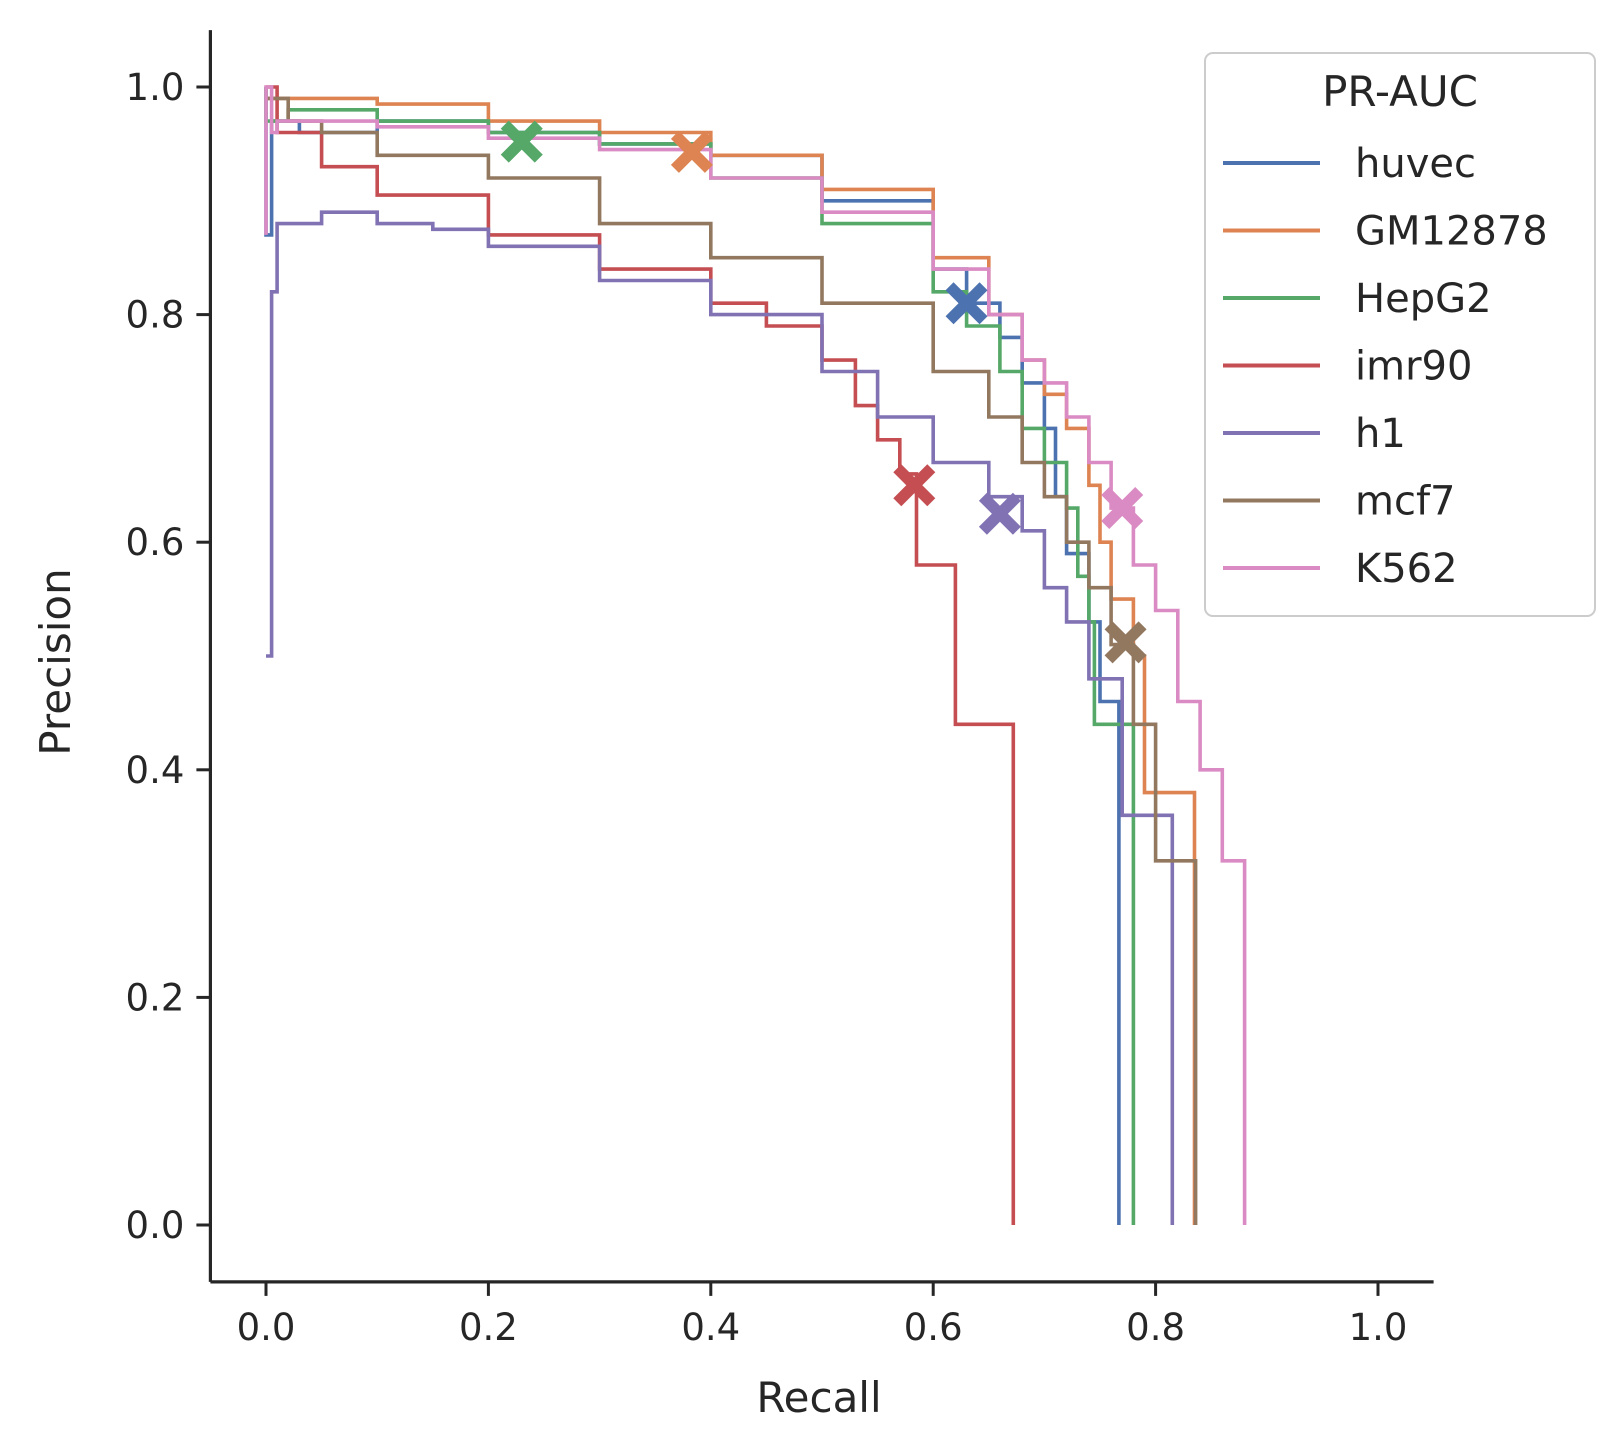  Describe the element at coordinates (521, 141) in the screenshot. I see `marker-hepg2` at that location.